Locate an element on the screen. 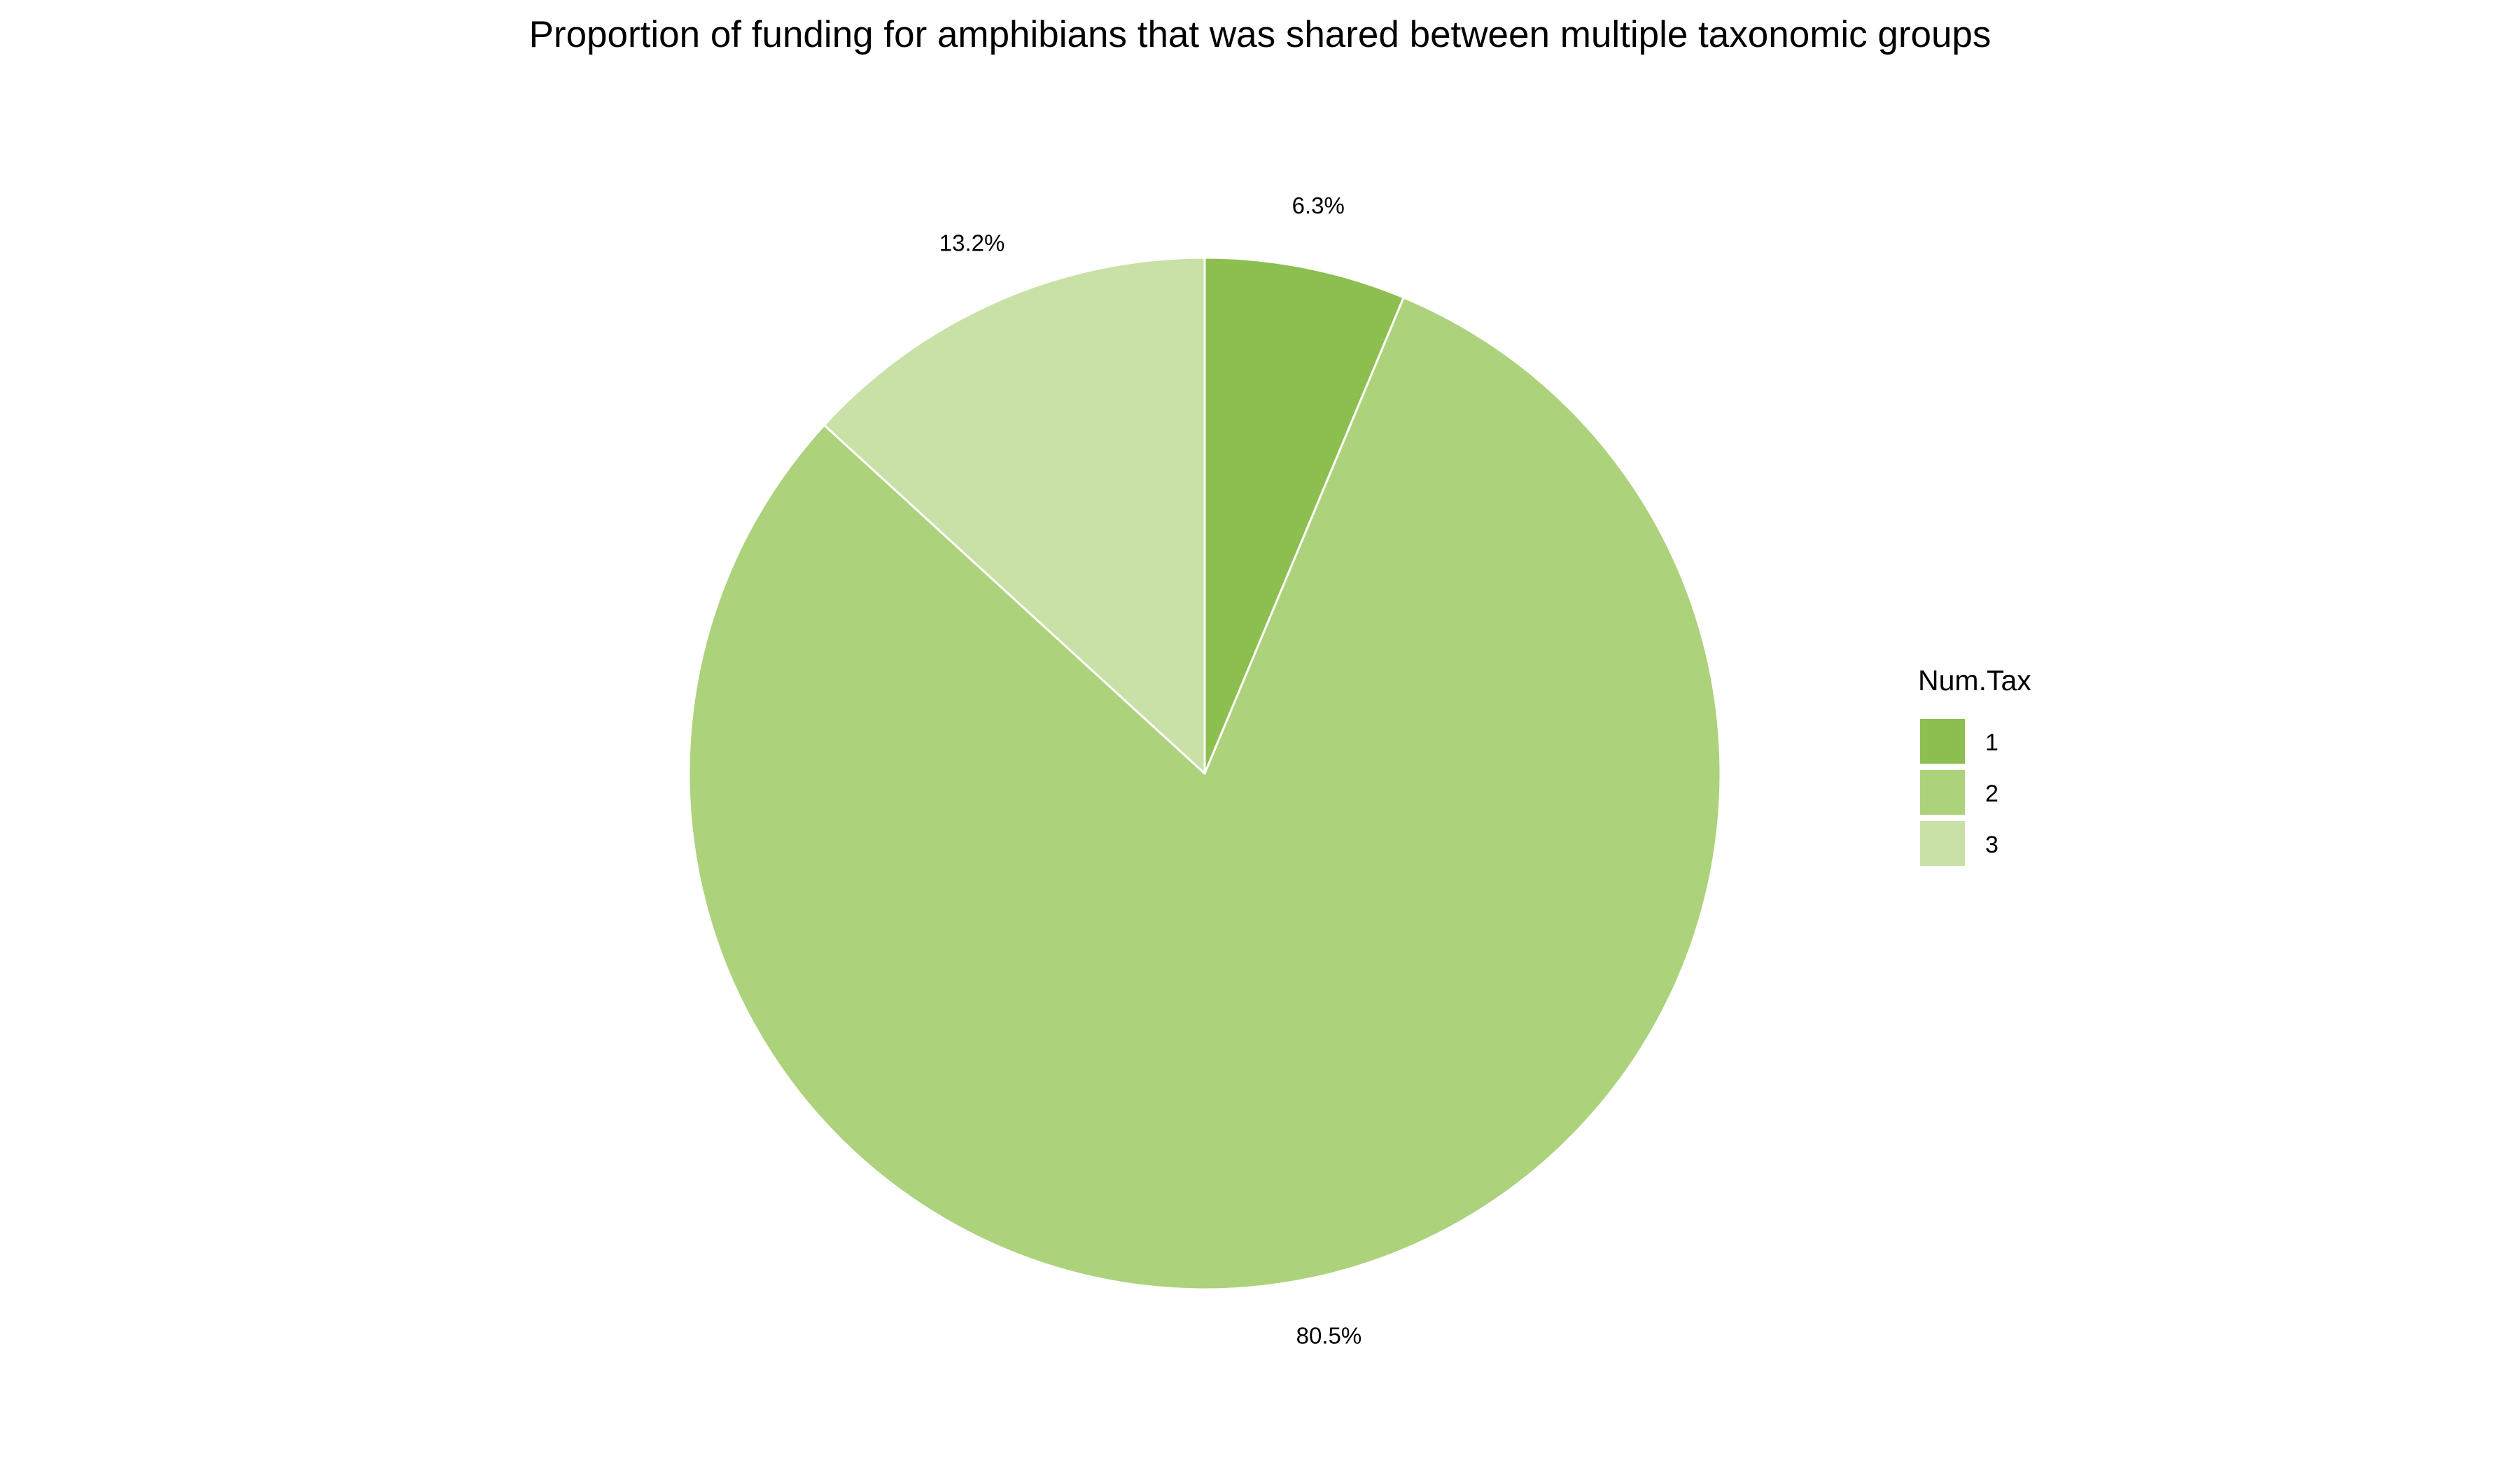 Image resolution: width=2520 pixels, height=1470 pixels. legend-item-2: 2 is located at coordinates (1988, 792).